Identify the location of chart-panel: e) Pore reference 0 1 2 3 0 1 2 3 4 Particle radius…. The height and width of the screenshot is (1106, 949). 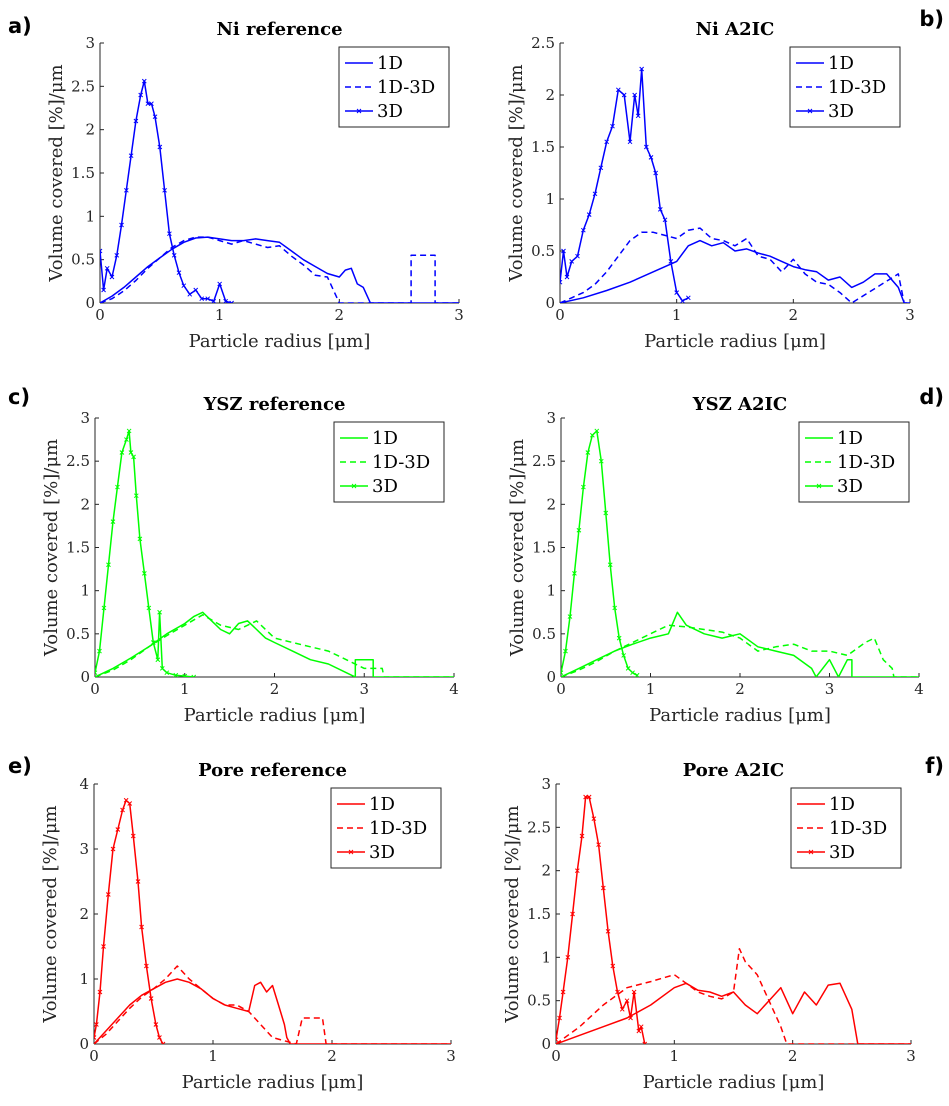
(232, 923).